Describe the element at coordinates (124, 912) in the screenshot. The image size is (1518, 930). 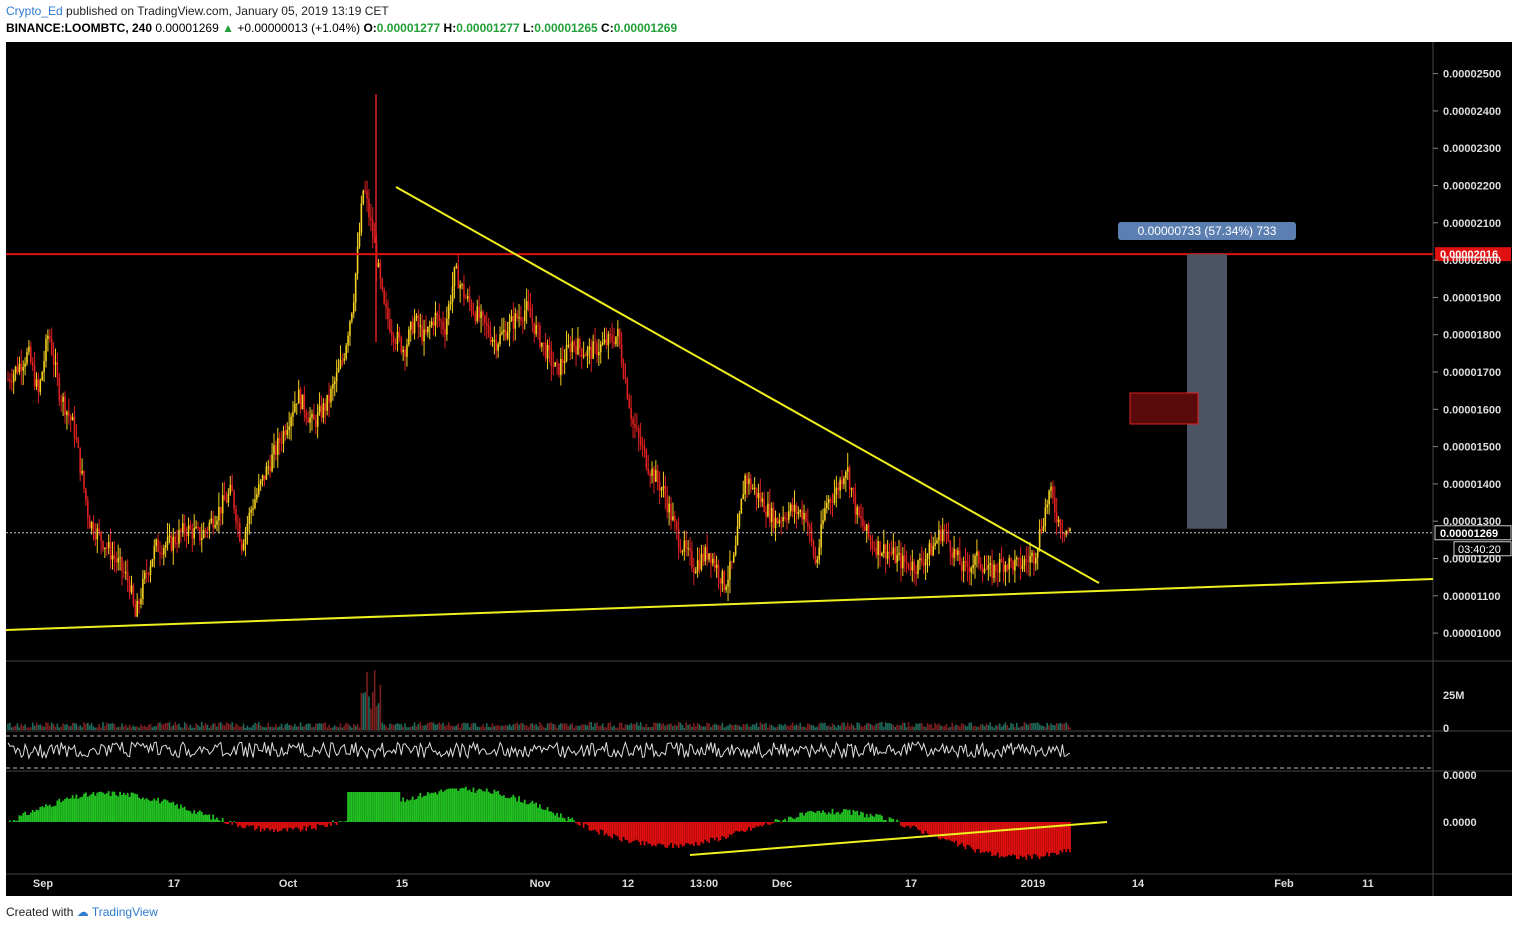
I see `tradingview-brand: TradingView` at that location.